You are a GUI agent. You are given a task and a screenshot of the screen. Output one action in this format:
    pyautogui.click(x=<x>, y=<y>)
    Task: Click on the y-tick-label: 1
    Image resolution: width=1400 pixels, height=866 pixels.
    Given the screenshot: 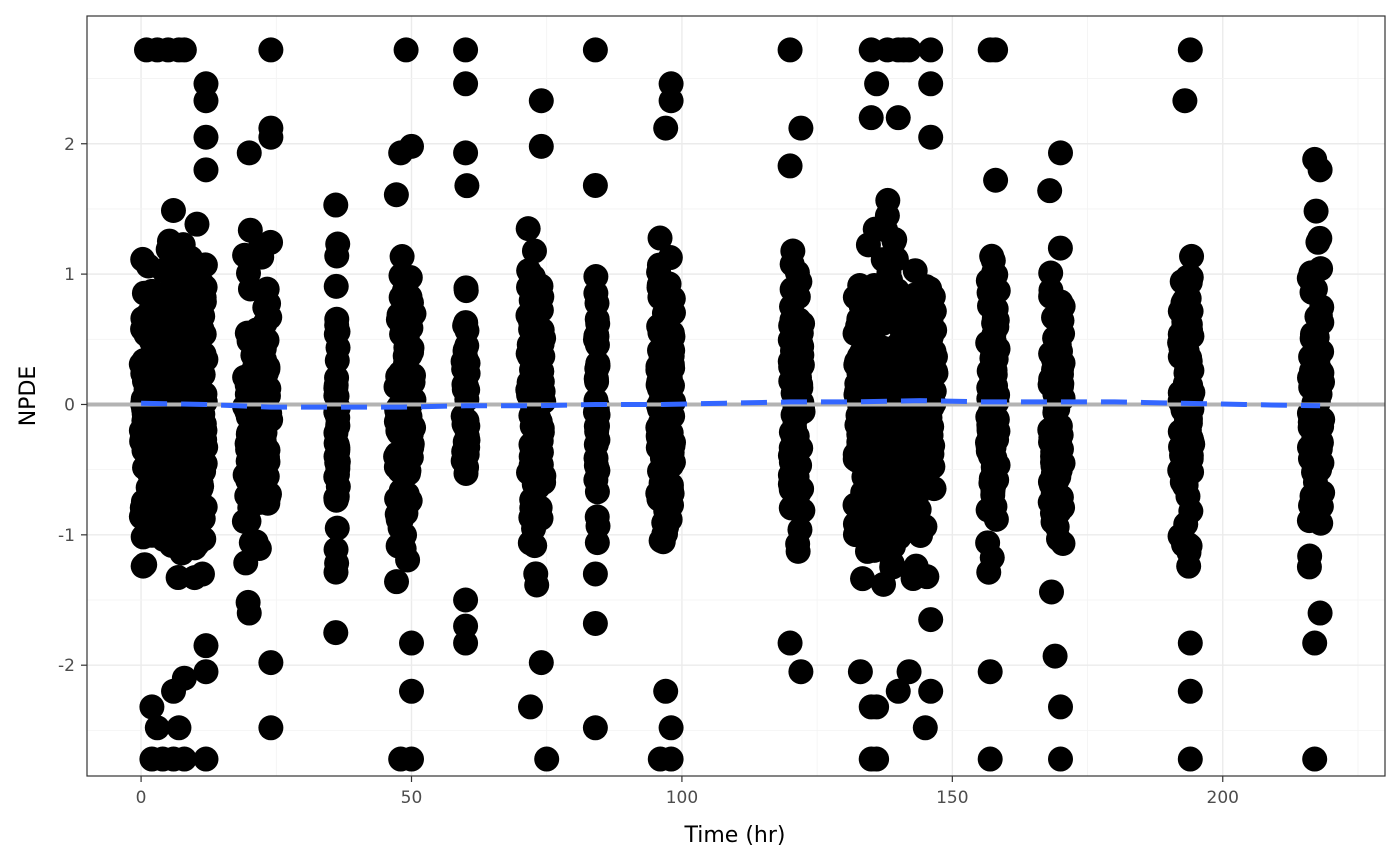 What is the action you would take?
    pyautogui.click(x=69, y=275)
    